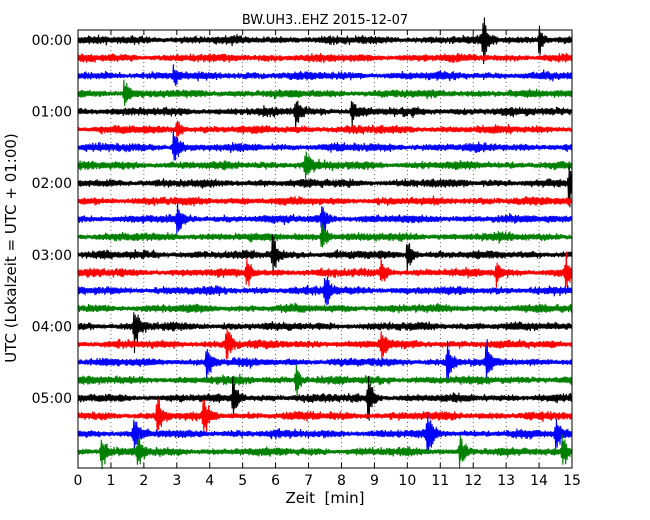  I want to click on x-tick-label: 4, so click(209, 481).